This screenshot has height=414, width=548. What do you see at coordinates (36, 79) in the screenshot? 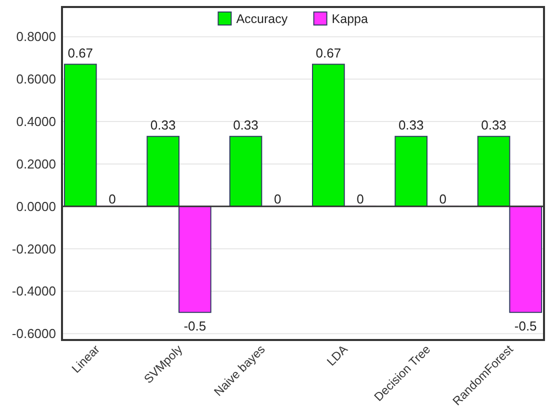
I see `y-tick-label: 0.6000` at bounding box center [36, 79].